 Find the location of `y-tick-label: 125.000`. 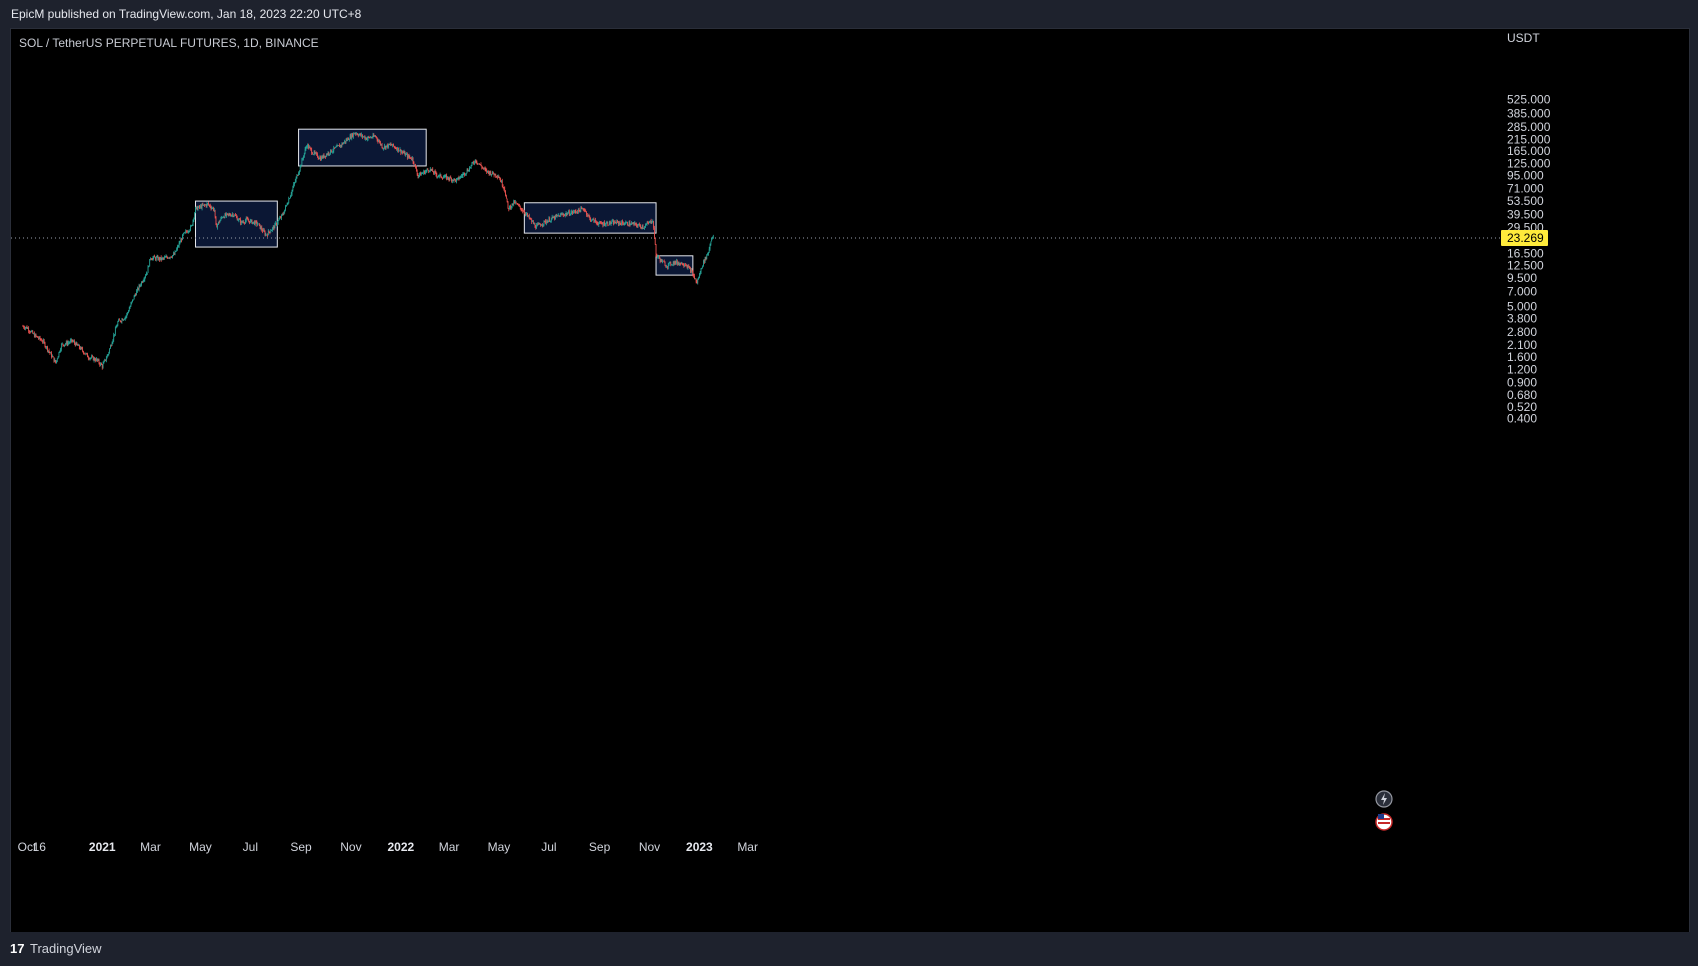

y-tick-label: 125.000 is located at coordinates (1529, 163).